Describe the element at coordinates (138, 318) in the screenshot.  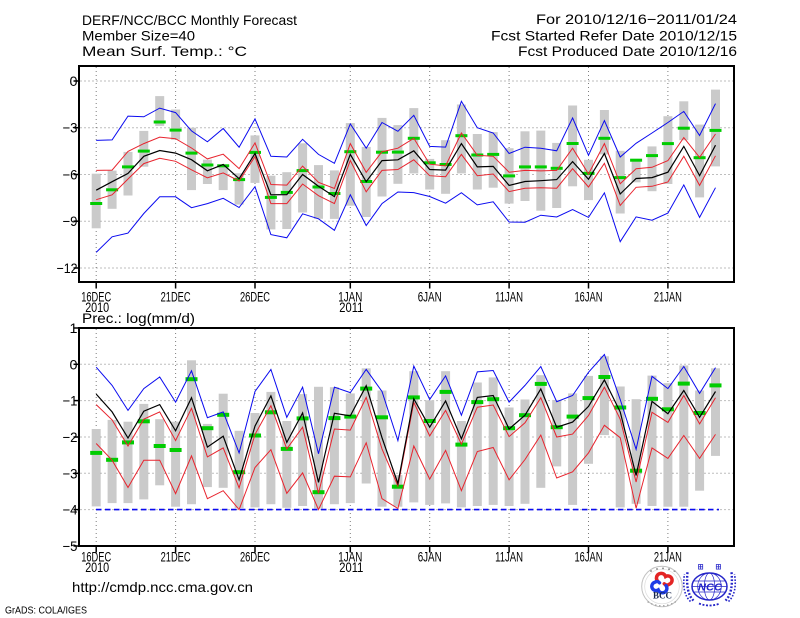
I see `svg-text: Prec.: log(mm/d)` at that location.